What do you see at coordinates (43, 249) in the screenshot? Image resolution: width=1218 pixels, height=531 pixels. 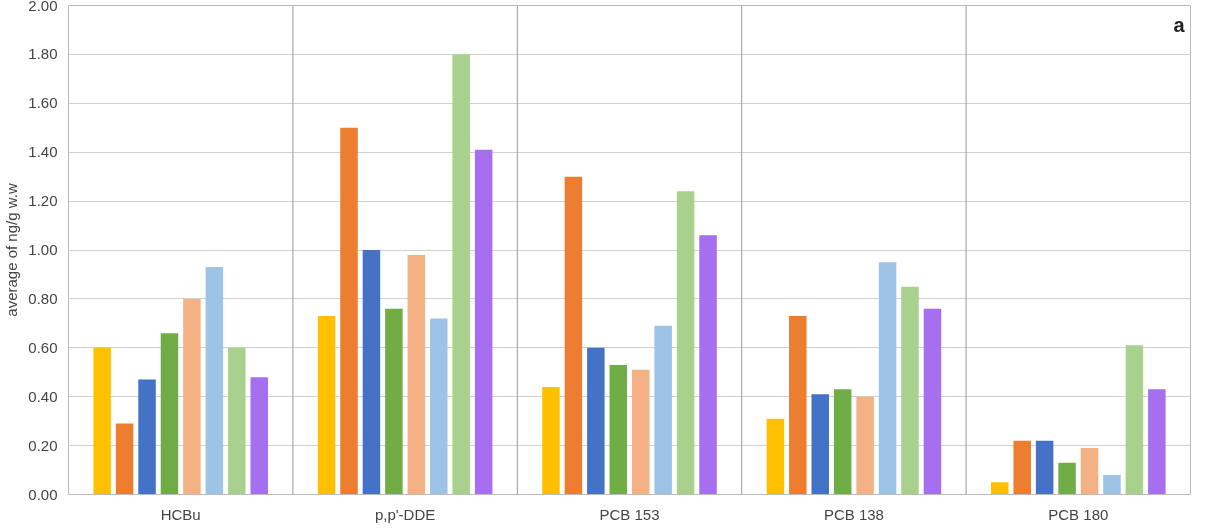 I see `y-tick-label: 1.00` at bounding box center [43, 249].